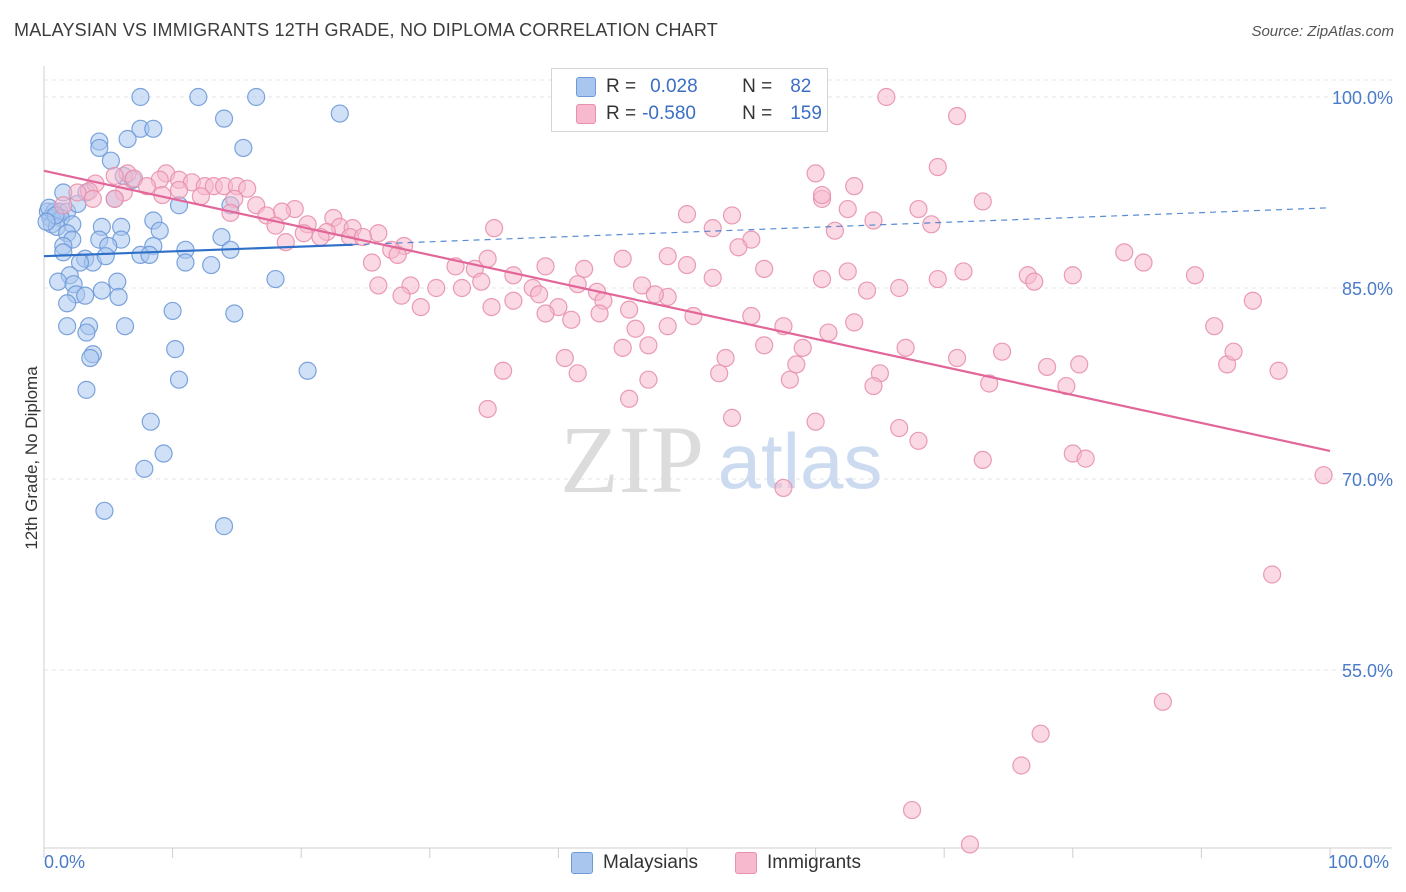  What do you see at coordinates (198, 250) in the screenshot?
I see `malaysians-trend-line` at bounding box center [198, 250].